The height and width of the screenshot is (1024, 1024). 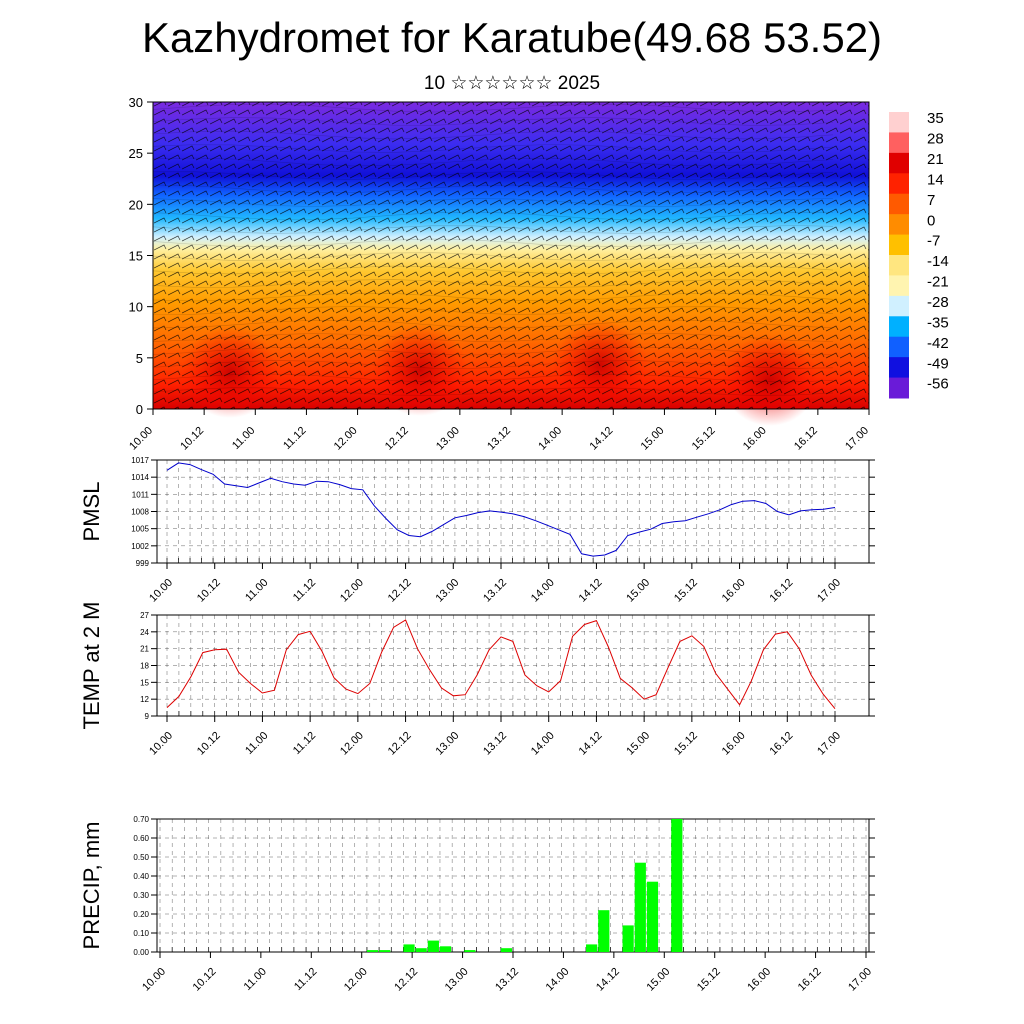 What do you see at coordinates (139, 409) in the screenshot?
I see `y-tick-label: 0` at bounding box center [139, 409].